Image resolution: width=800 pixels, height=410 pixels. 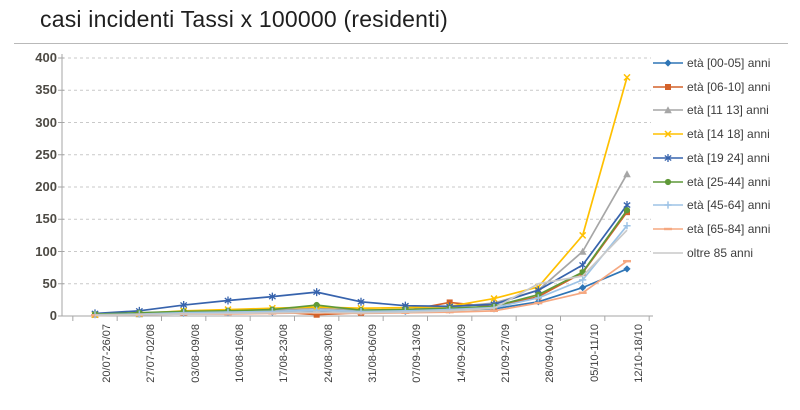 I want to click on legend-item: età [65-84] anni, so click(x=711, y=229).